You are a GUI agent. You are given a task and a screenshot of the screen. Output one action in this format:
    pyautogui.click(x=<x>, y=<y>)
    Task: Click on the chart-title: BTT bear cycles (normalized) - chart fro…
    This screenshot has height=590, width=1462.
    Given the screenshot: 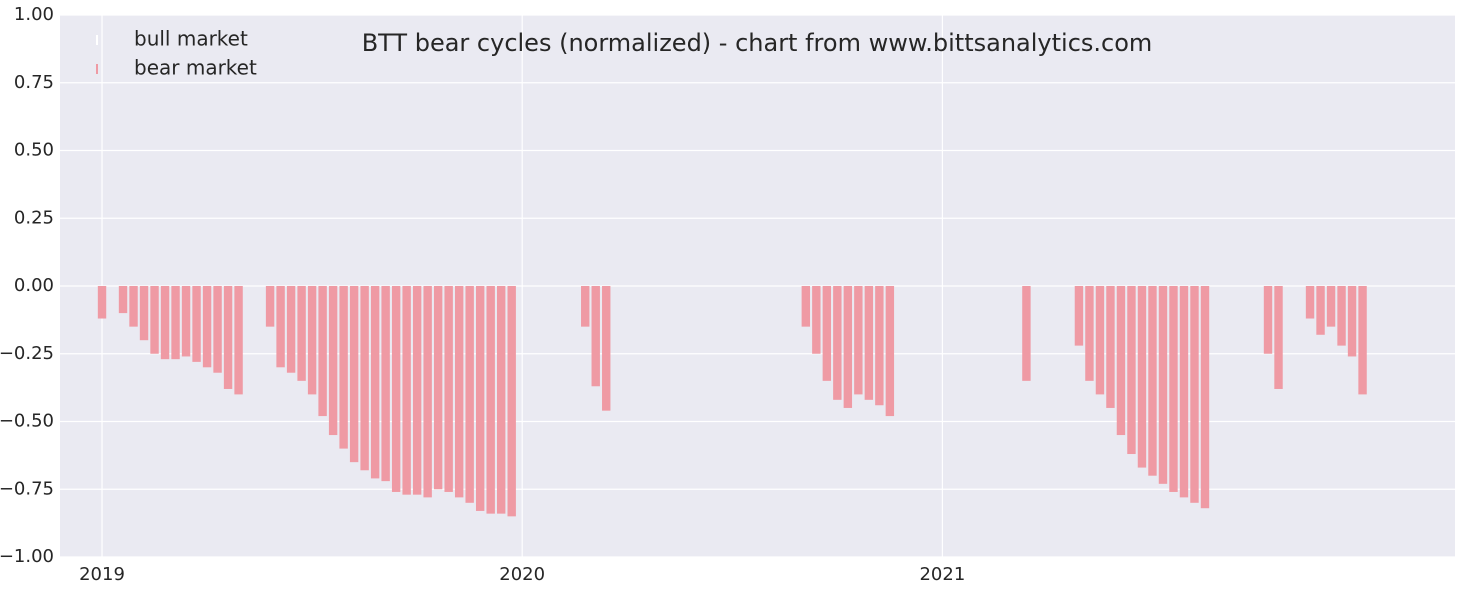 What is the action you would take?
    pyautogui.click(x=757, y=43)
    